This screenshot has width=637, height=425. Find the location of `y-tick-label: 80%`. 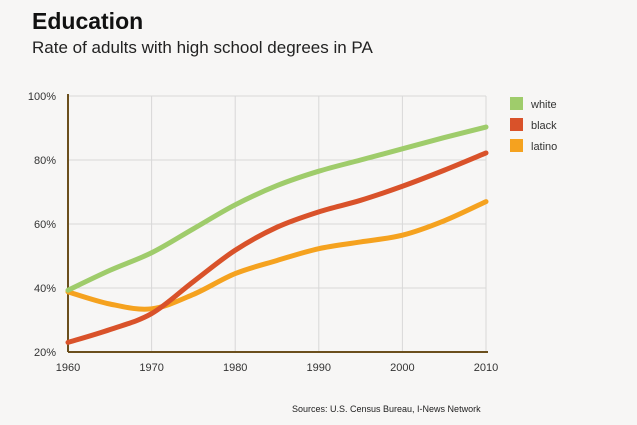

y-tick-label: 80% is located at coordinates (45, 161).